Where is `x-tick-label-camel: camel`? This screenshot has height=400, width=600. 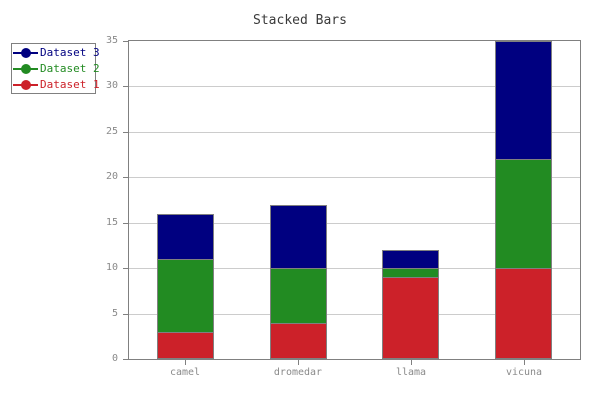 x-tick-label-camel: camel is located at coordinates (185, 372).